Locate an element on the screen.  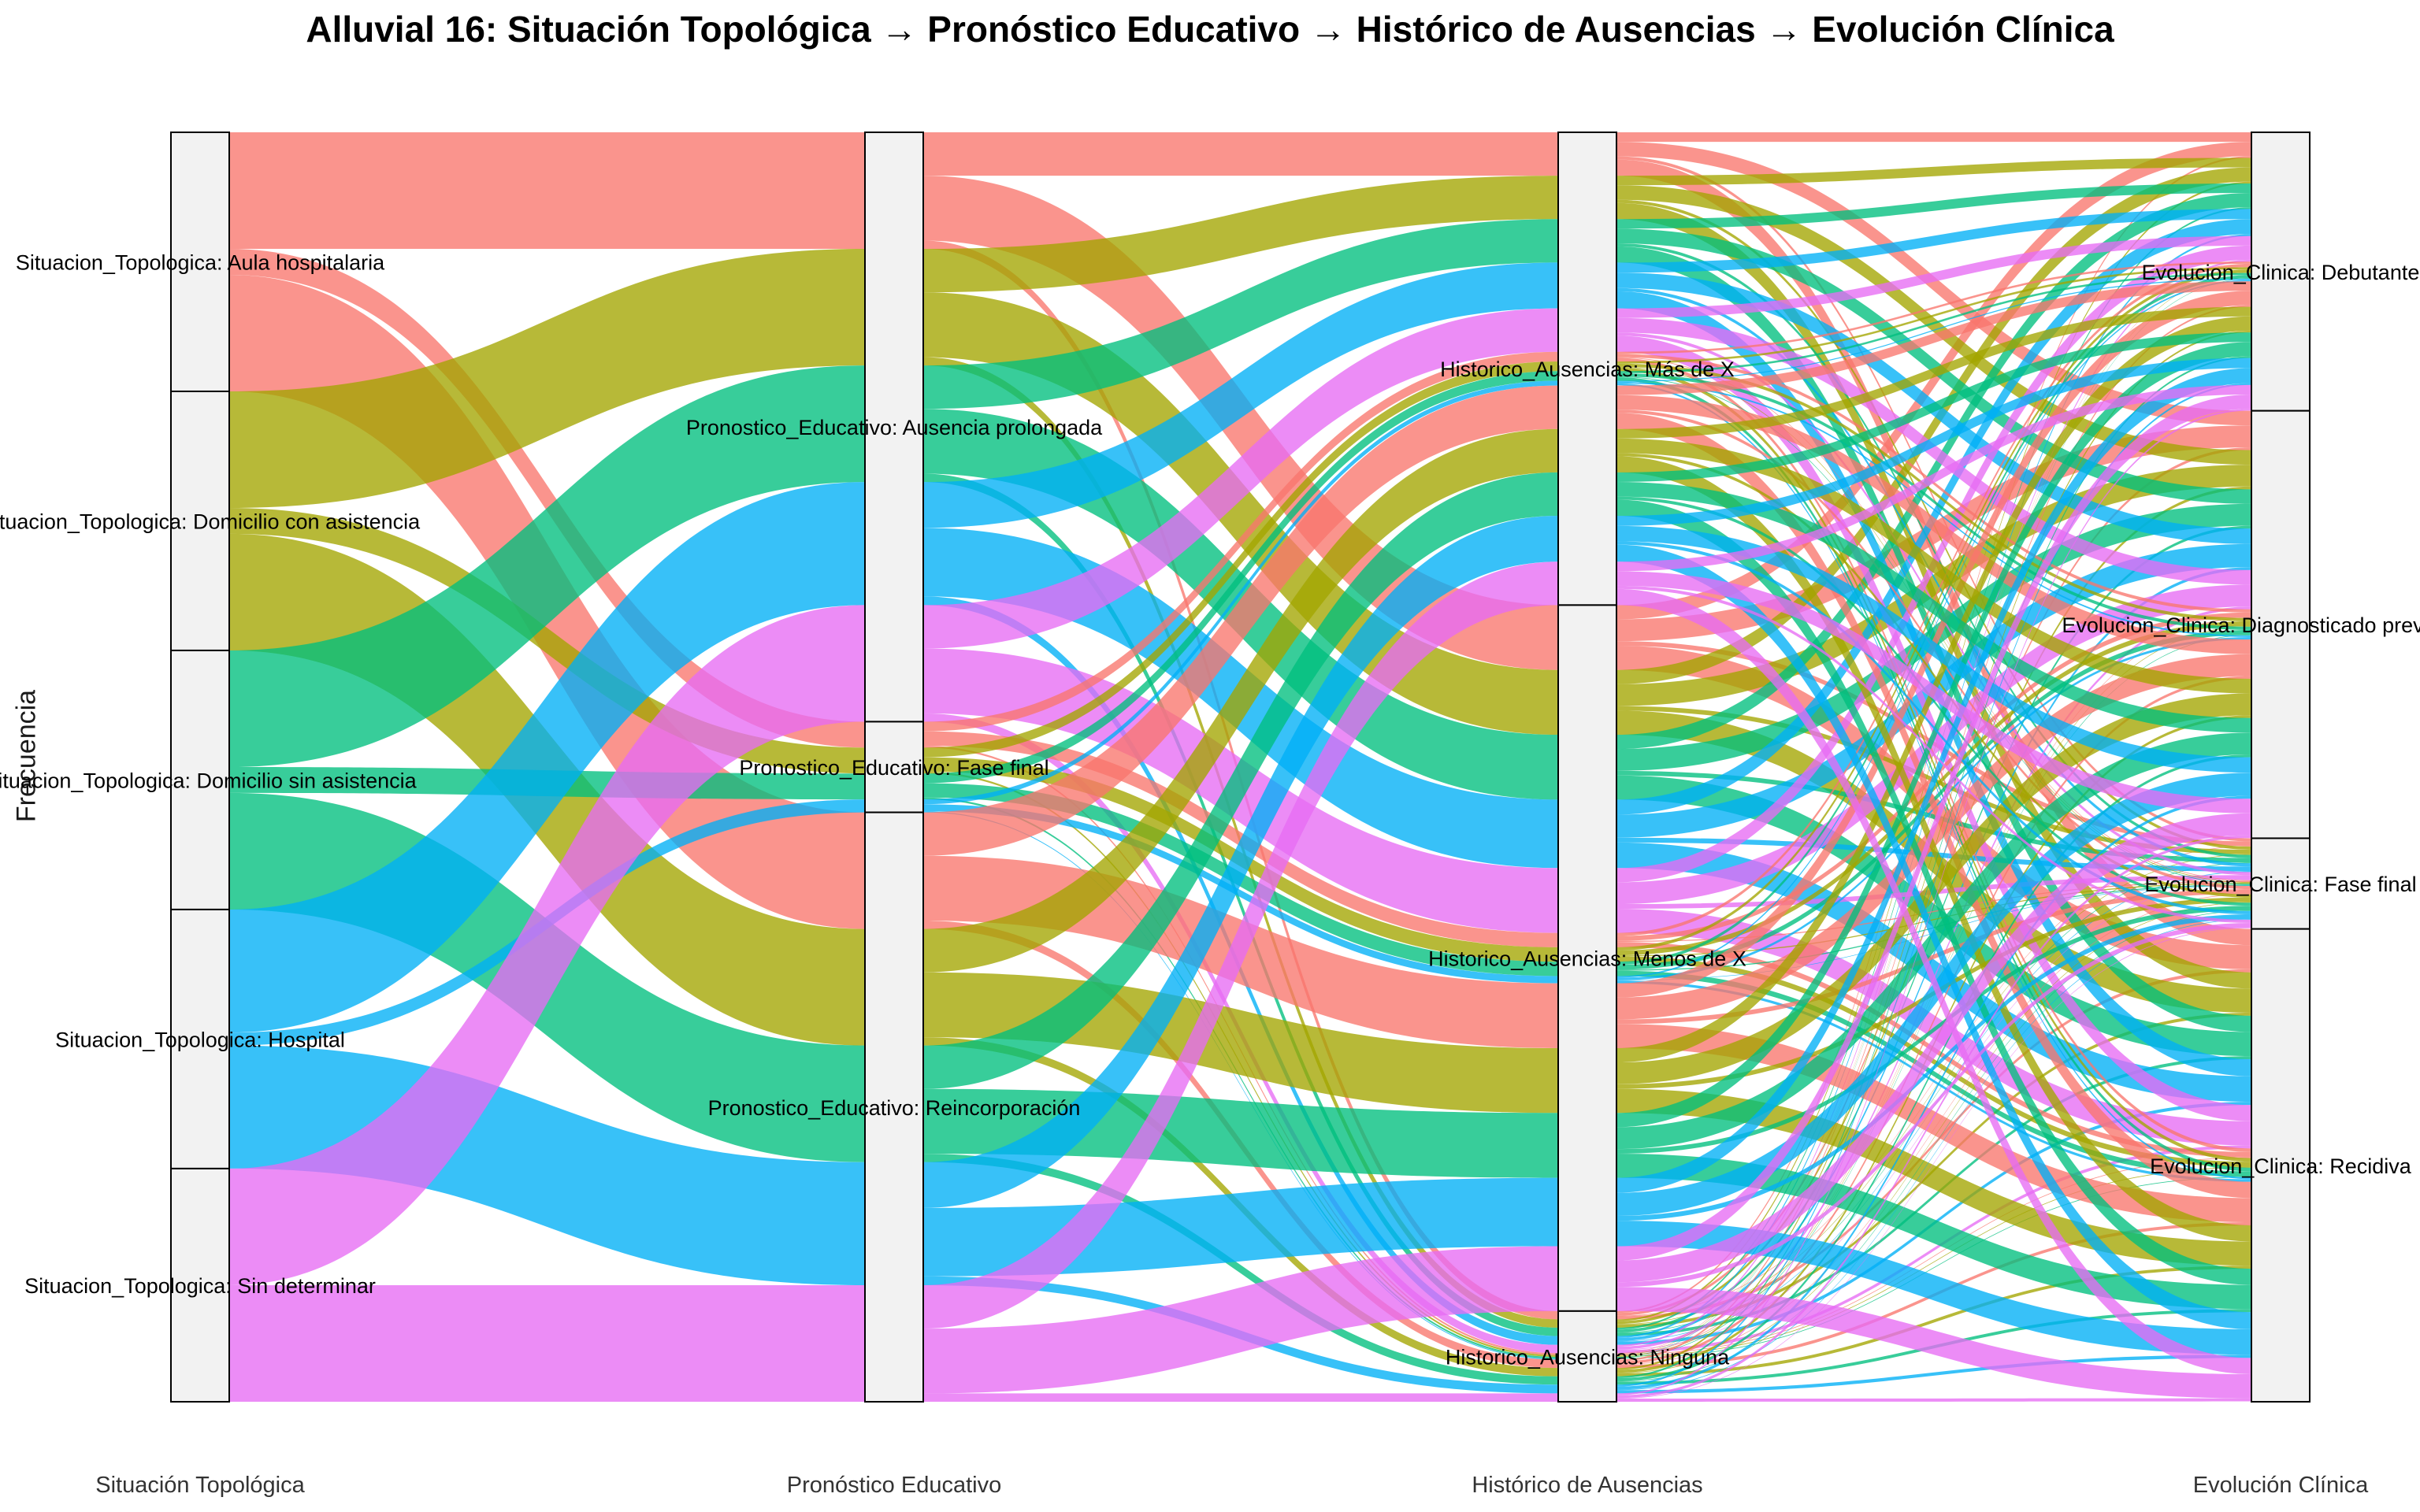
axis-label: Histórico de Ausencias is located at coordinates (1587, 1485).